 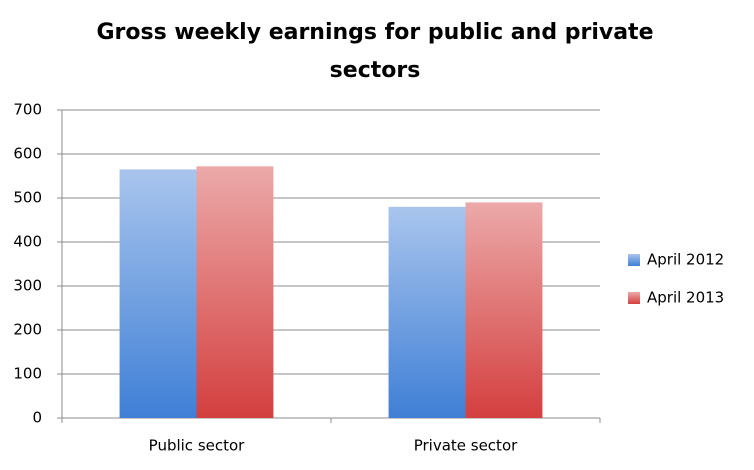 I want to click on y-tick-label: 700, so click(x=27, y=110).